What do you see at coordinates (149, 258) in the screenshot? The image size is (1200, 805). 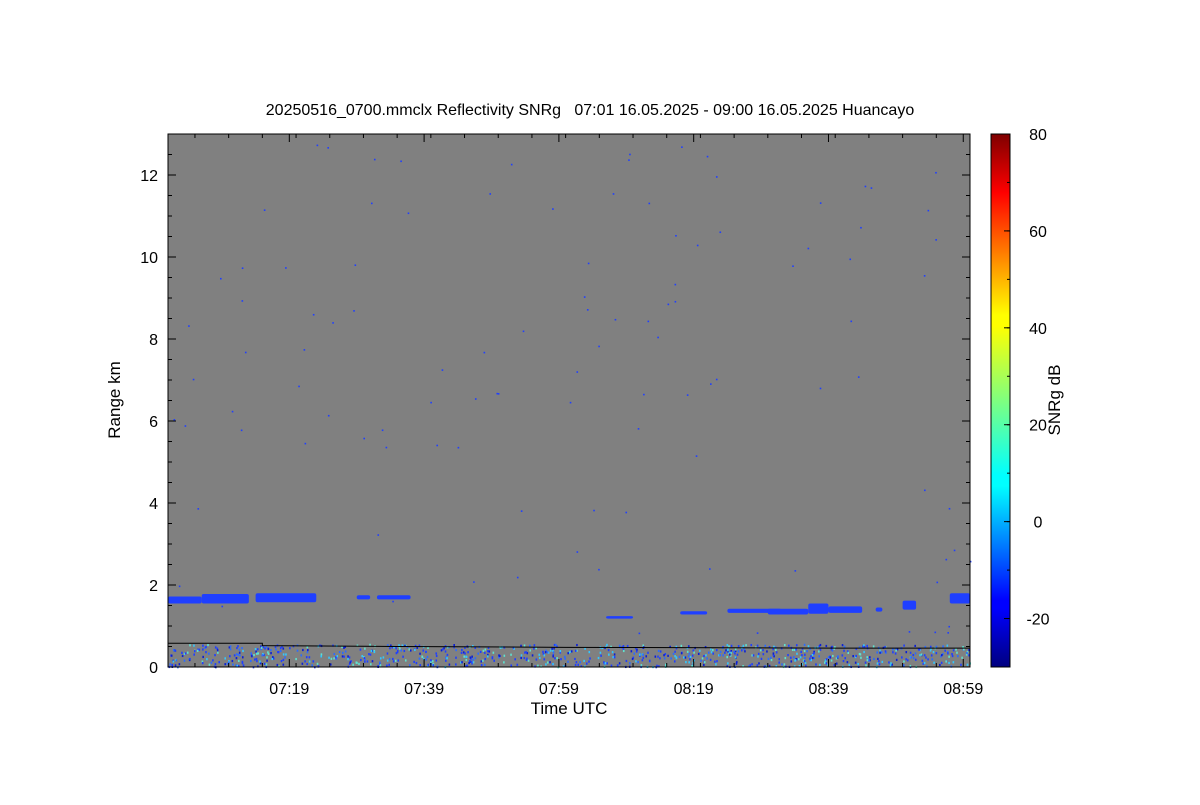 I see `y-tick-label: 10` at bounding box center [149, 258].